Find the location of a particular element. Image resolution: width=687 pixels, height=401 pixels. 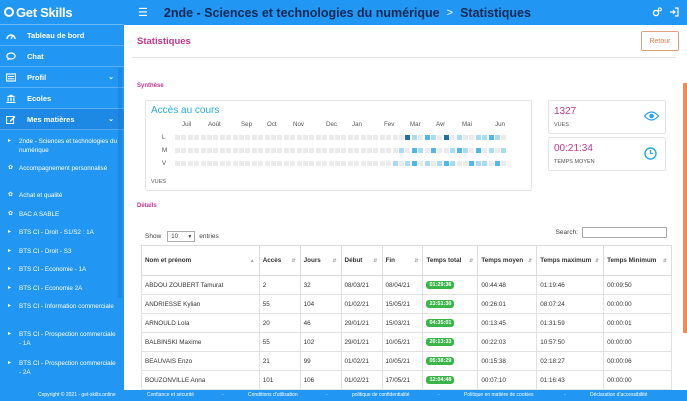

table-cell: ANDRIESSE Kylian is located at coordinates (200, 304).